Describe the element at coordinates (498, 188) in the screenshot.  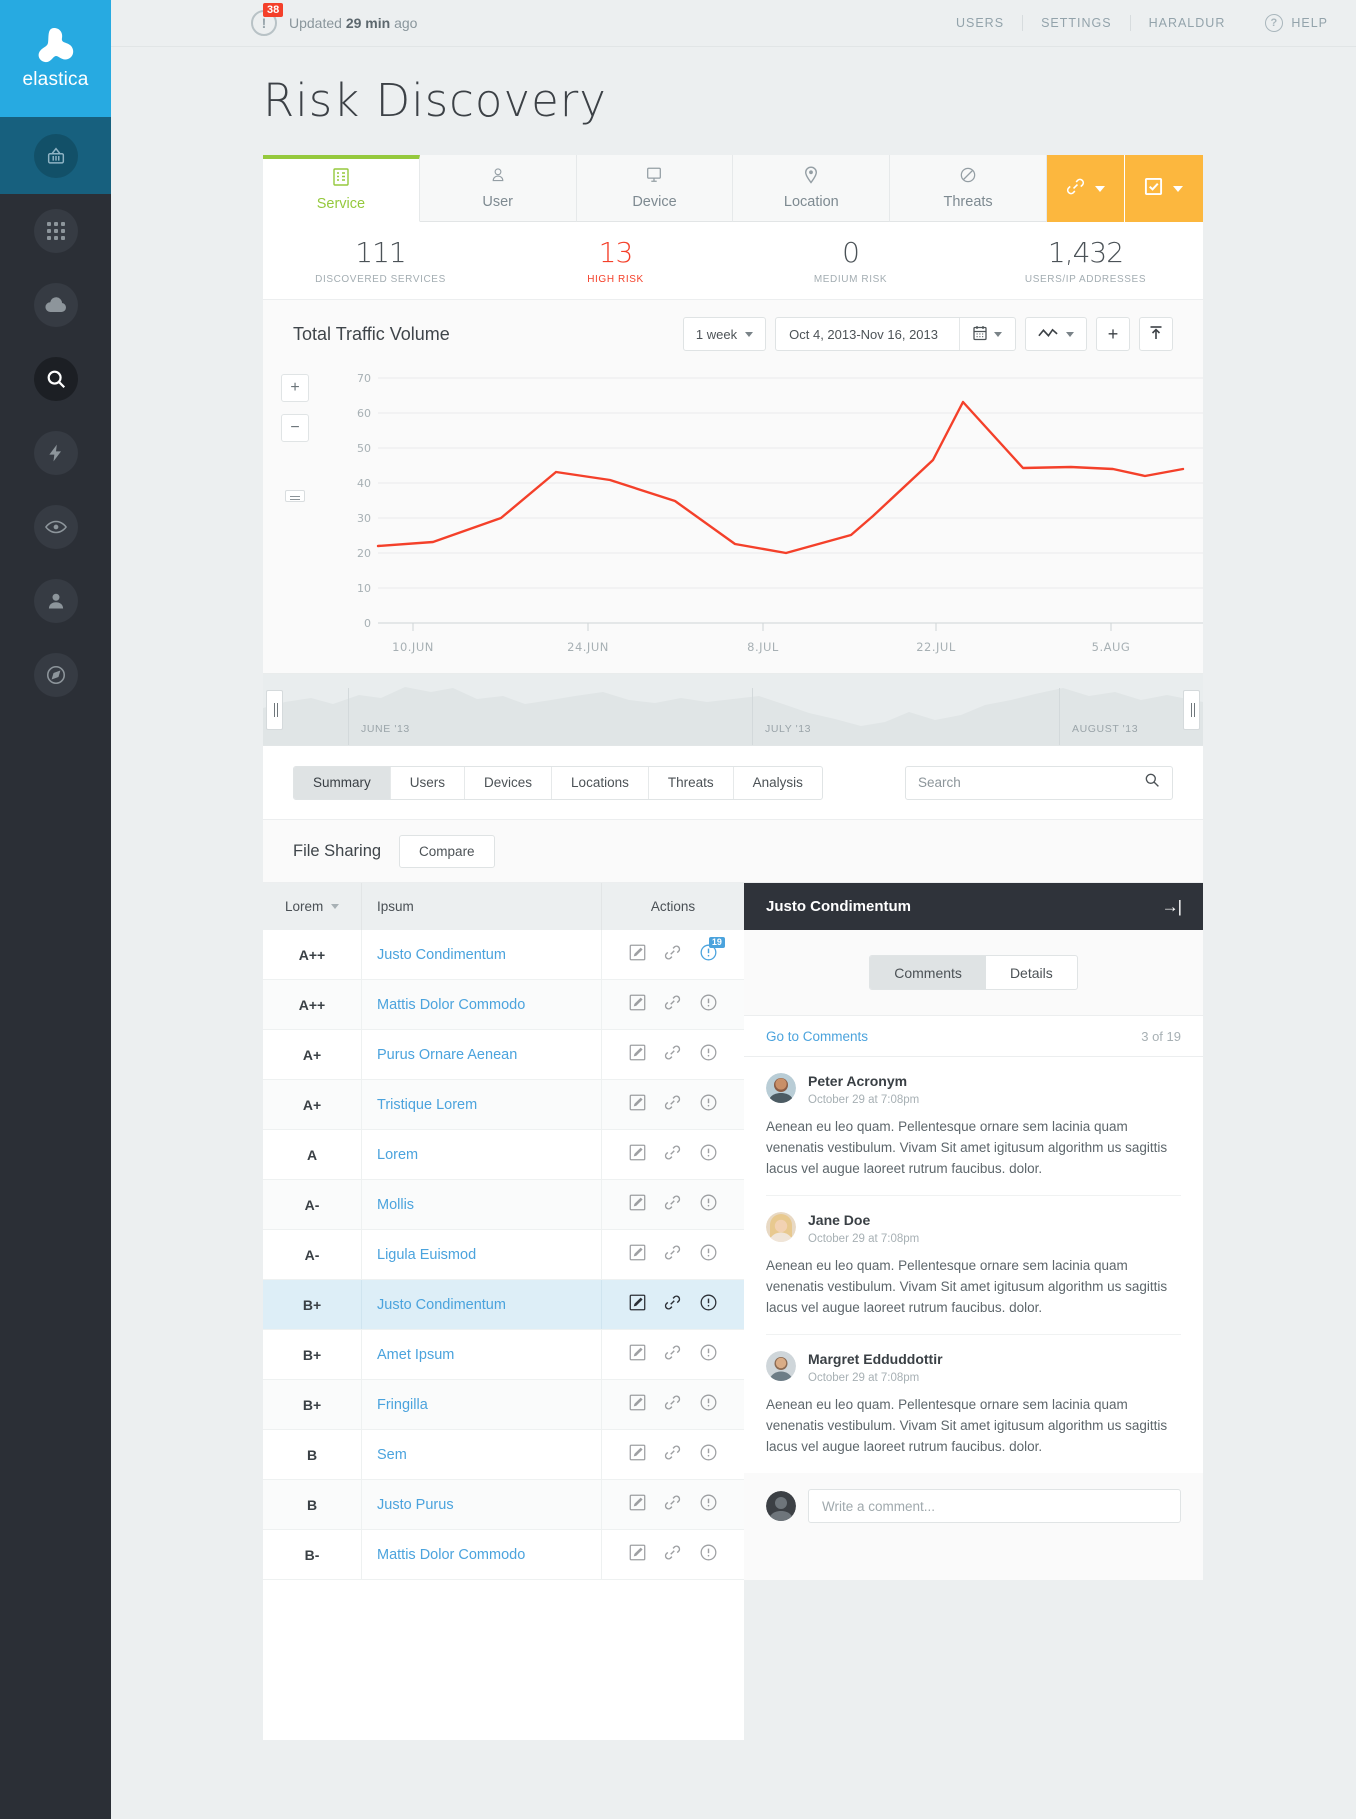
I see `tab-user: User` at that location.